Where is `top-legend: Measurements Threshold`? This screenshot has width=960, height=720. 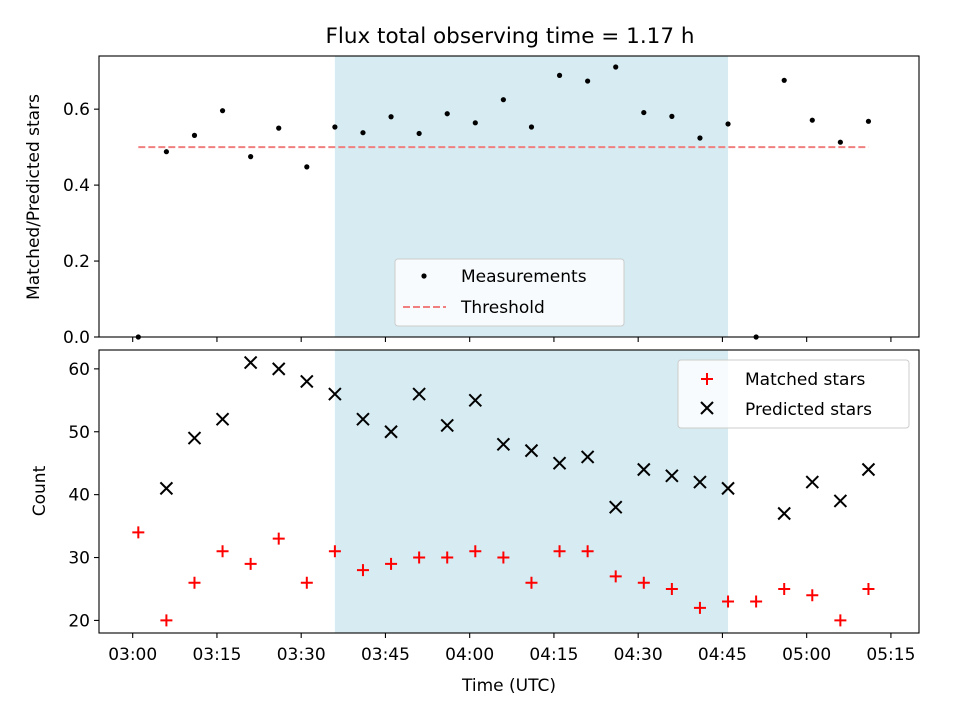 top-legend: Measurements Threshold is located at coordinates (509, 292).